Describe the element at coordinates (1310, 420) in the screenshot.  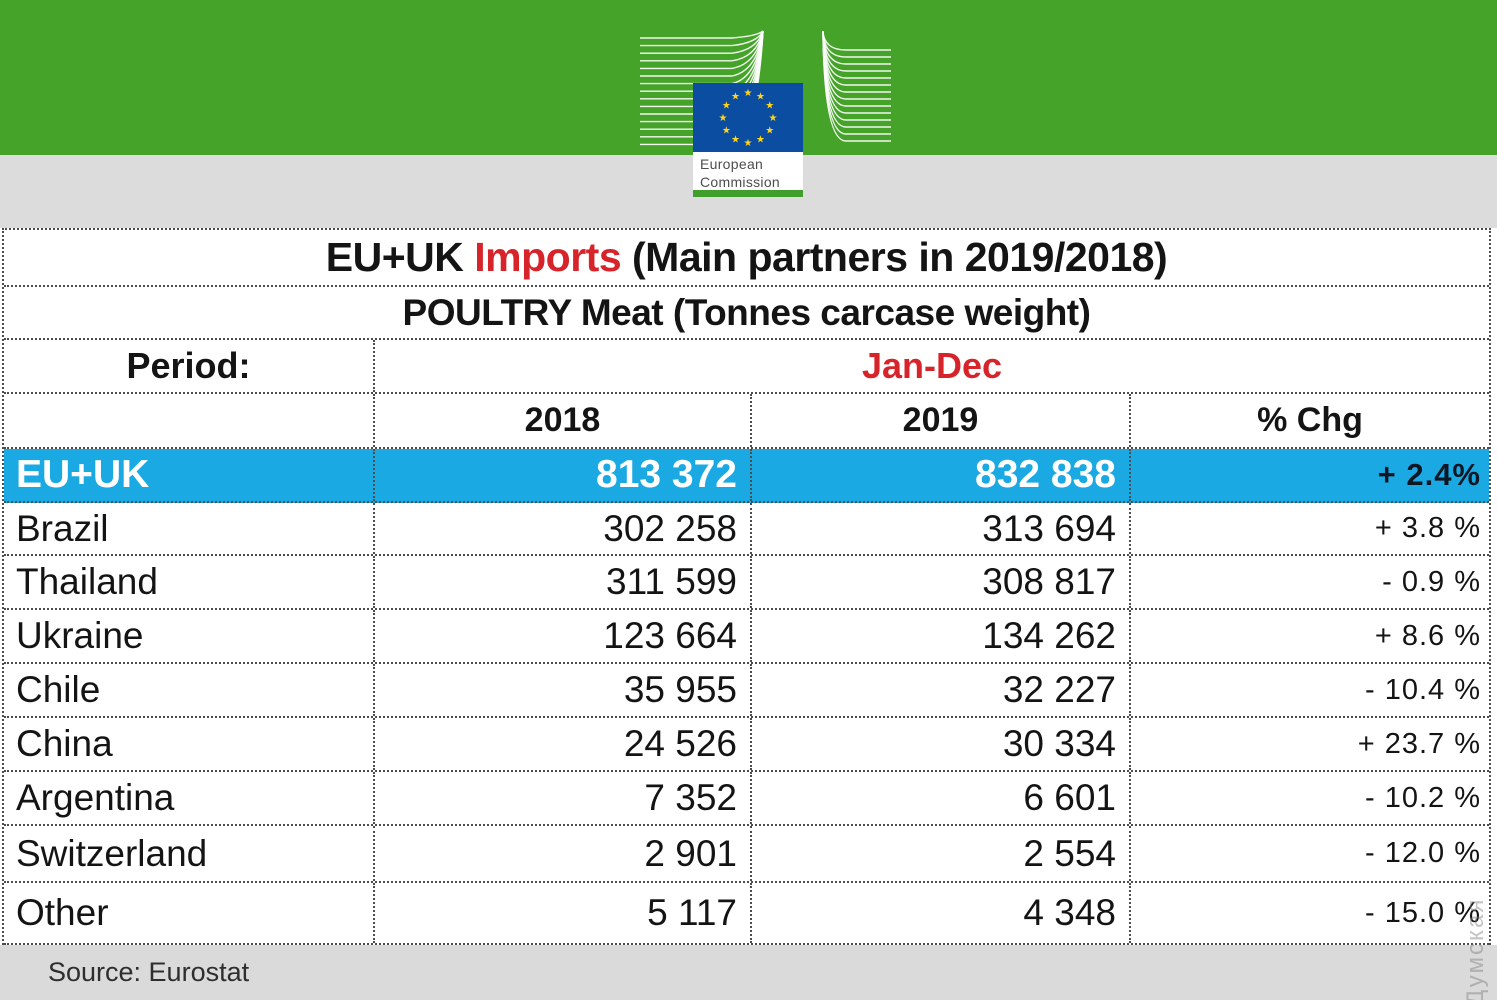
I see `header-pct-chg: % Chg` at that location.